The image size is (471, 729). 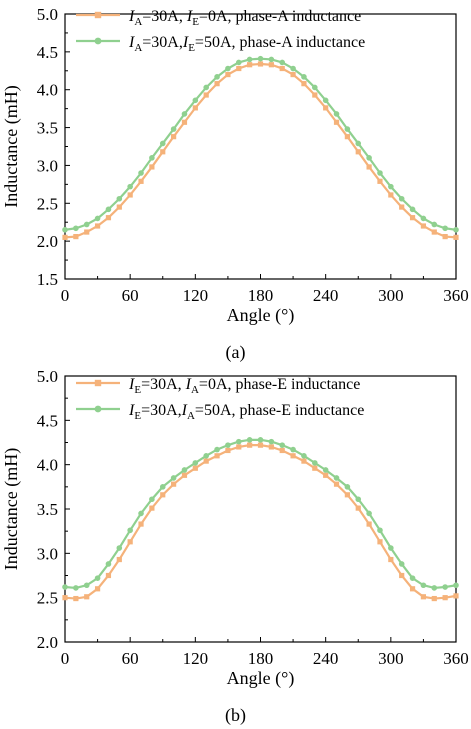 I want to click on legend-label: IA=30A,IE=50A, phase-A inductance, so click(x=246, y=44).